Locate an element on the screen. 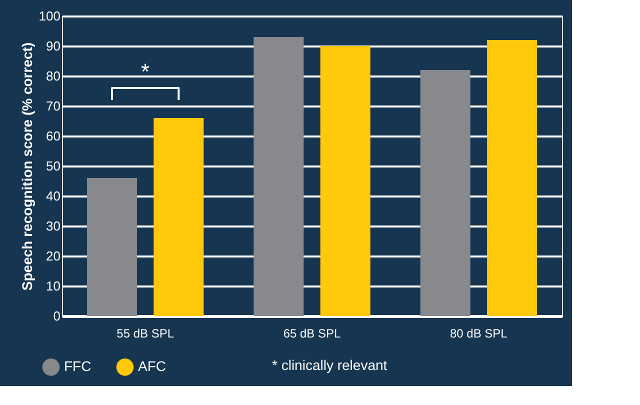 The height and width of the screenshot is (405, 640). y-tick-label: 100 is located at coordinates (49, 16).